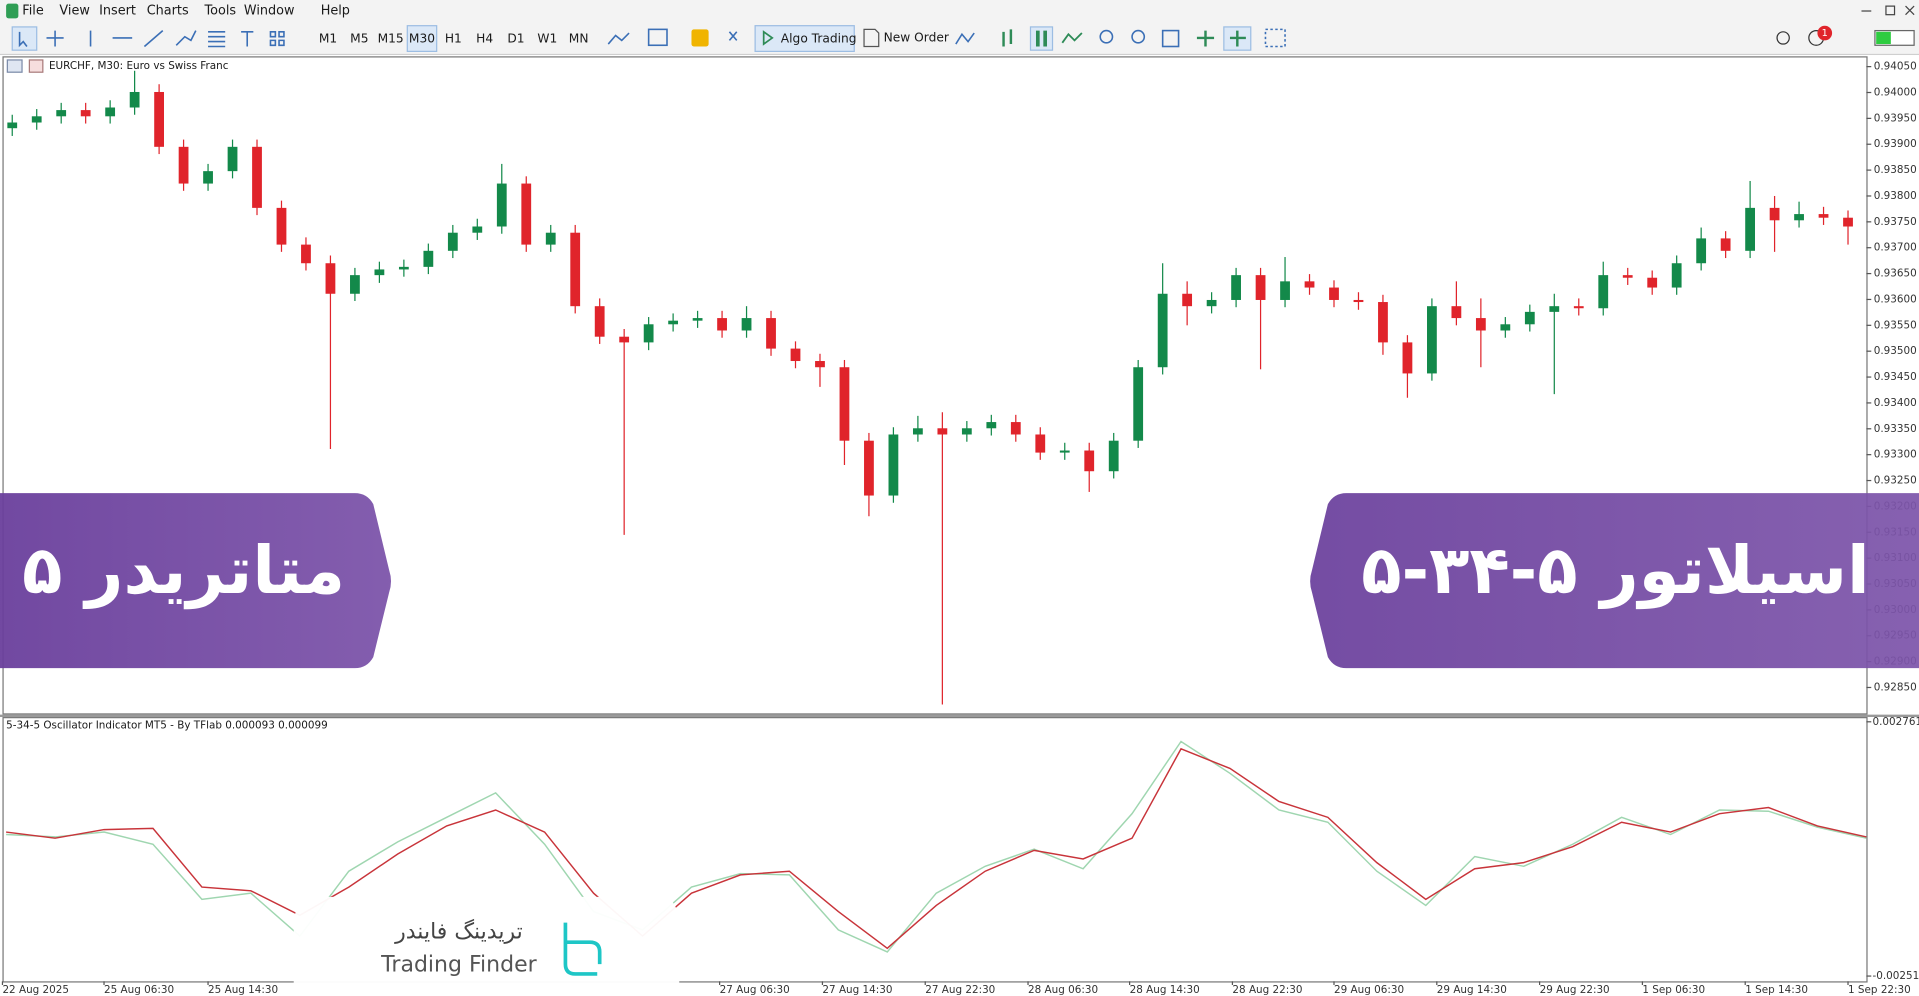  Describe the element at coordinates (391, 39) in the screenshot. I see `timeframe-button: M15` at that location.